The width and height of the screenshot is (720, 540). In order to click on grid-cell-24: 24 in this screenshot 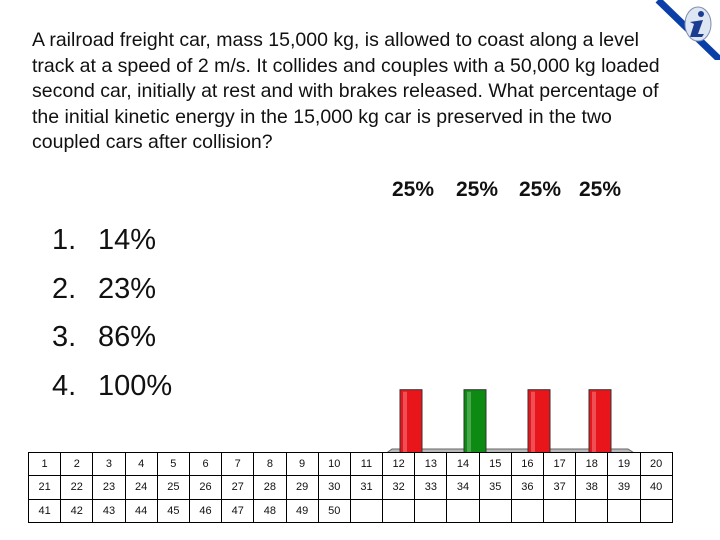, I will do `click(141, 487)`.